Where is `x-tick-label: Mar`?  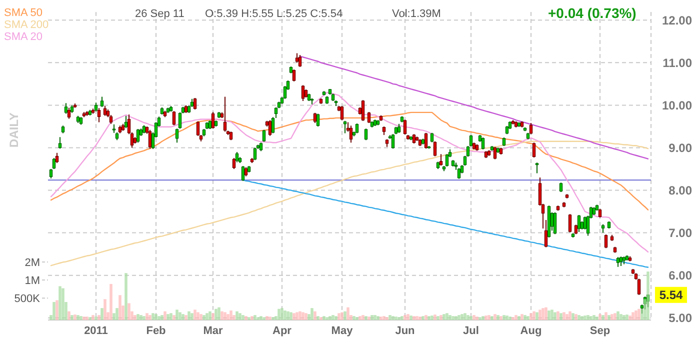 x-tick-label: Mar is located at coordinates (213, 331).